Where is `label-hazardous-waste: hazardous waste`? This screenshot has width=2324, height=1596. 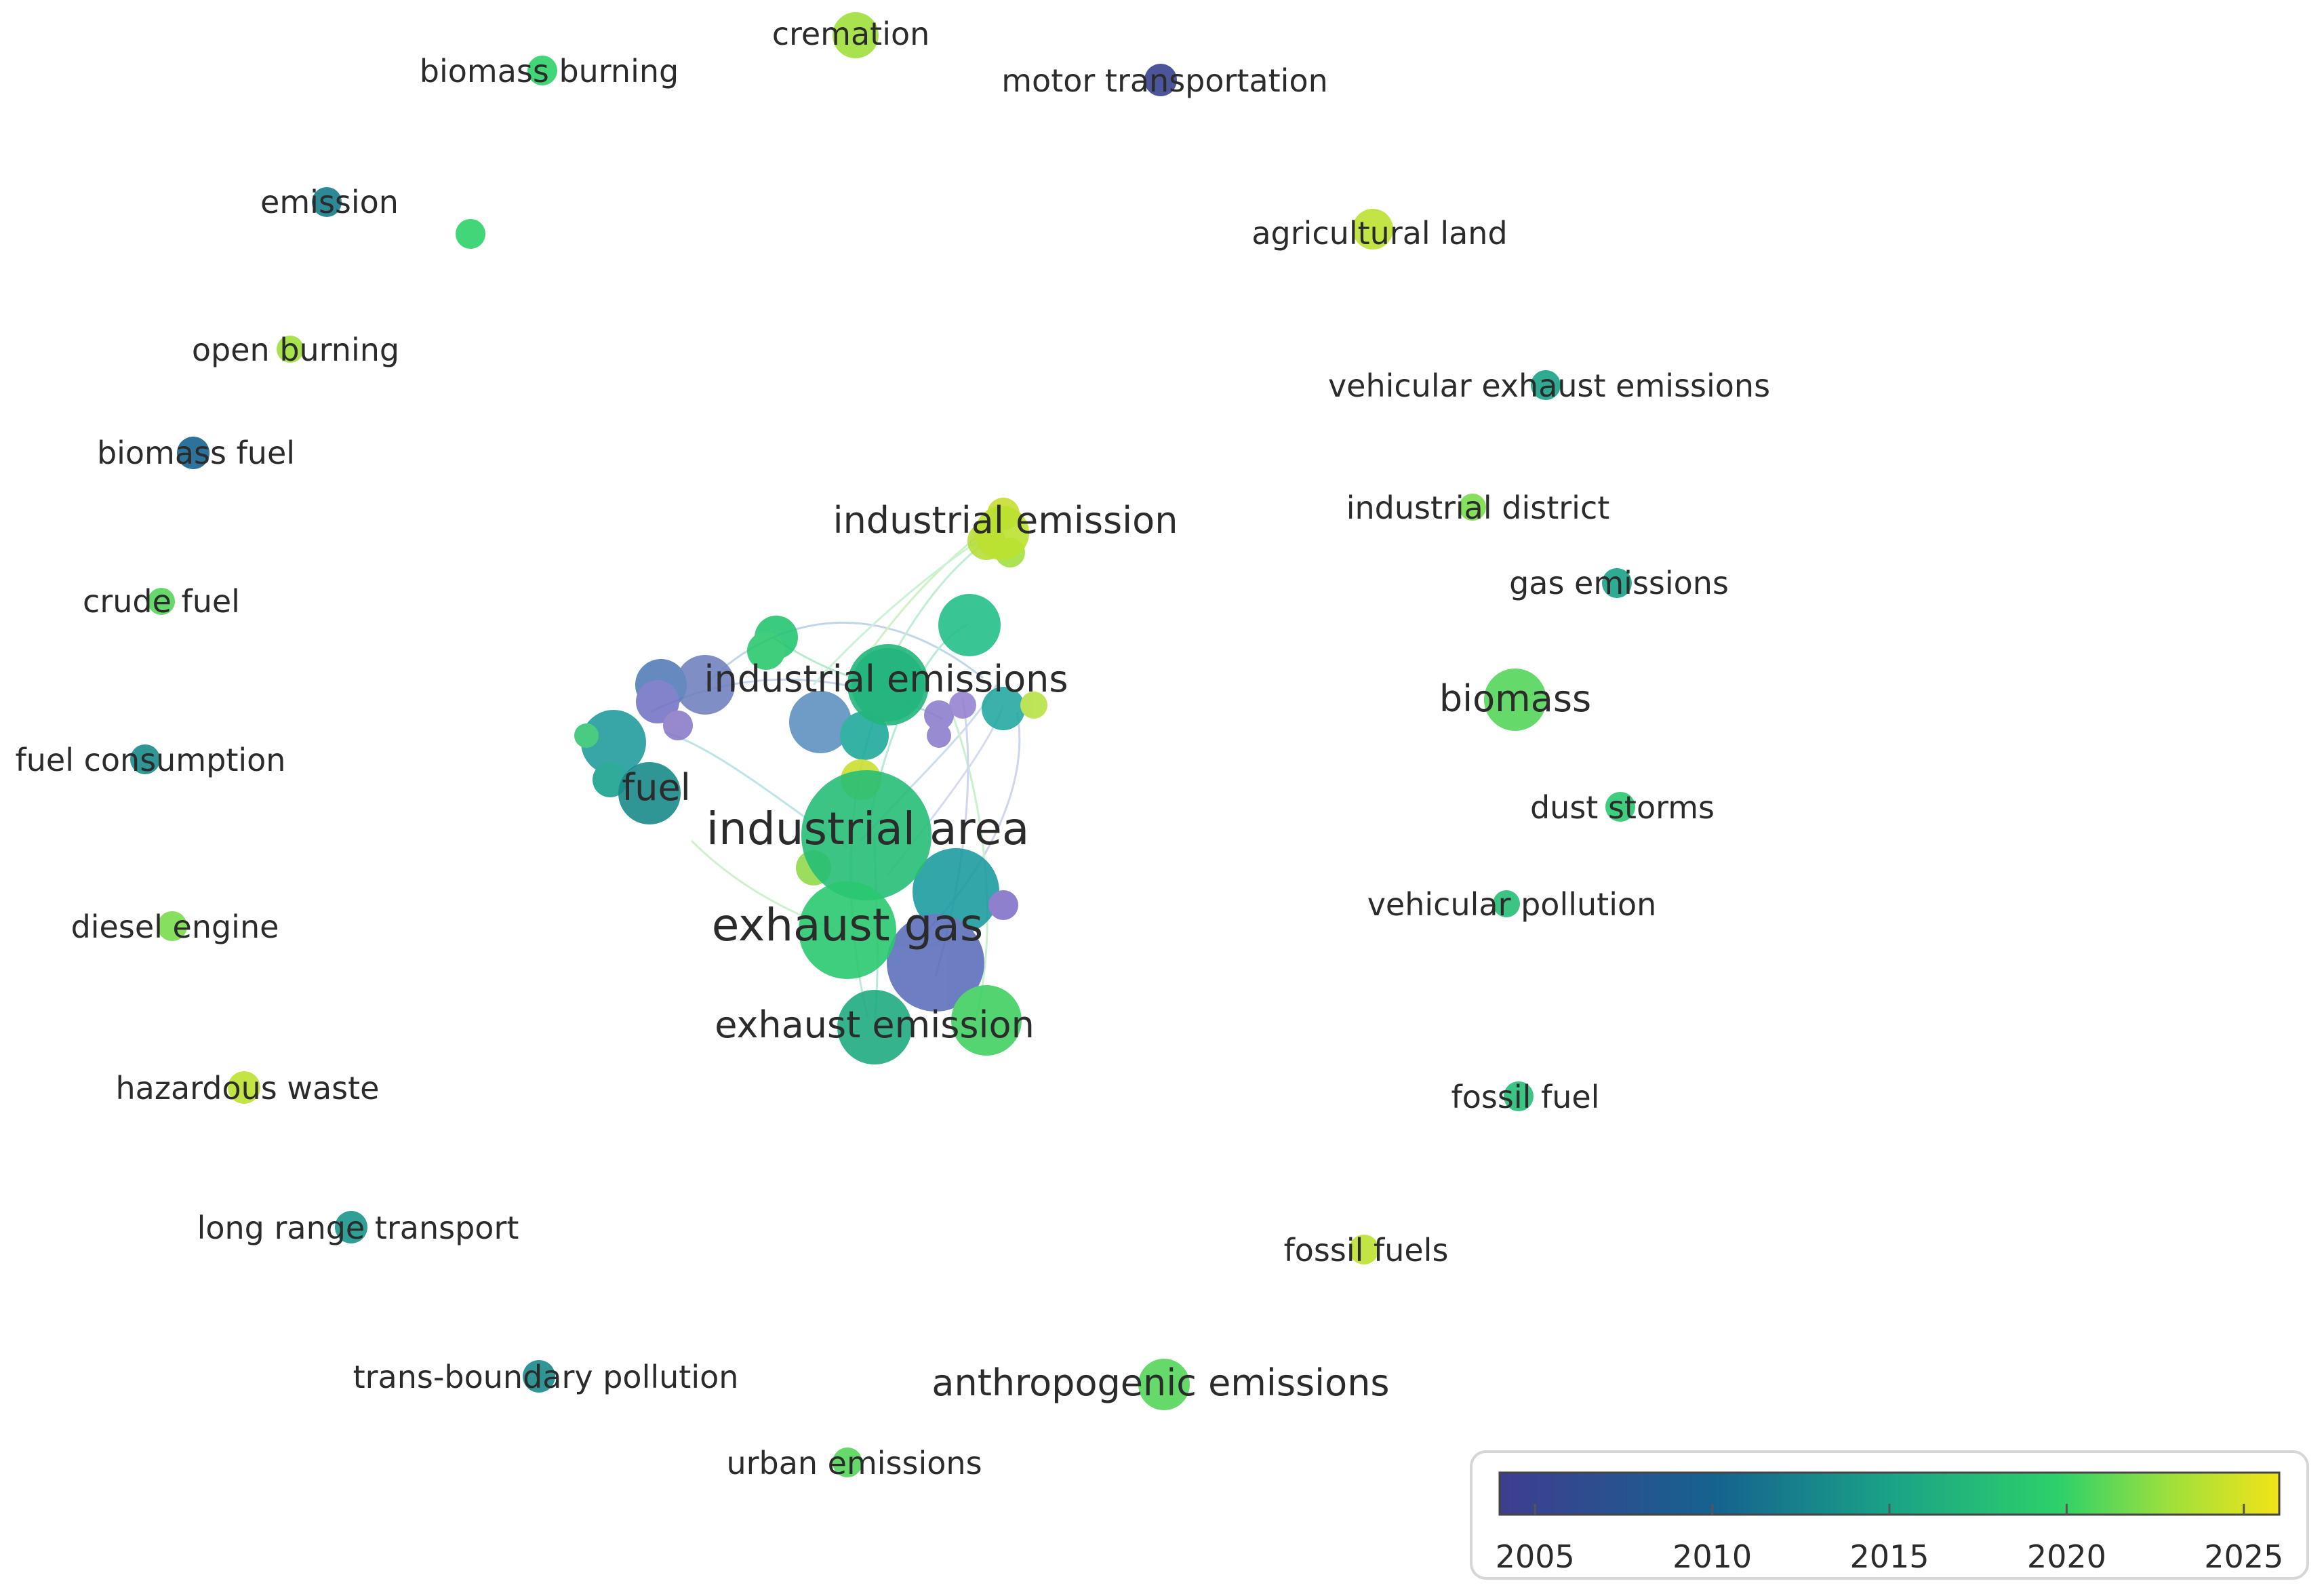 label-hazardous-waste: hazardous waste is located at coordinates (248, 1088).